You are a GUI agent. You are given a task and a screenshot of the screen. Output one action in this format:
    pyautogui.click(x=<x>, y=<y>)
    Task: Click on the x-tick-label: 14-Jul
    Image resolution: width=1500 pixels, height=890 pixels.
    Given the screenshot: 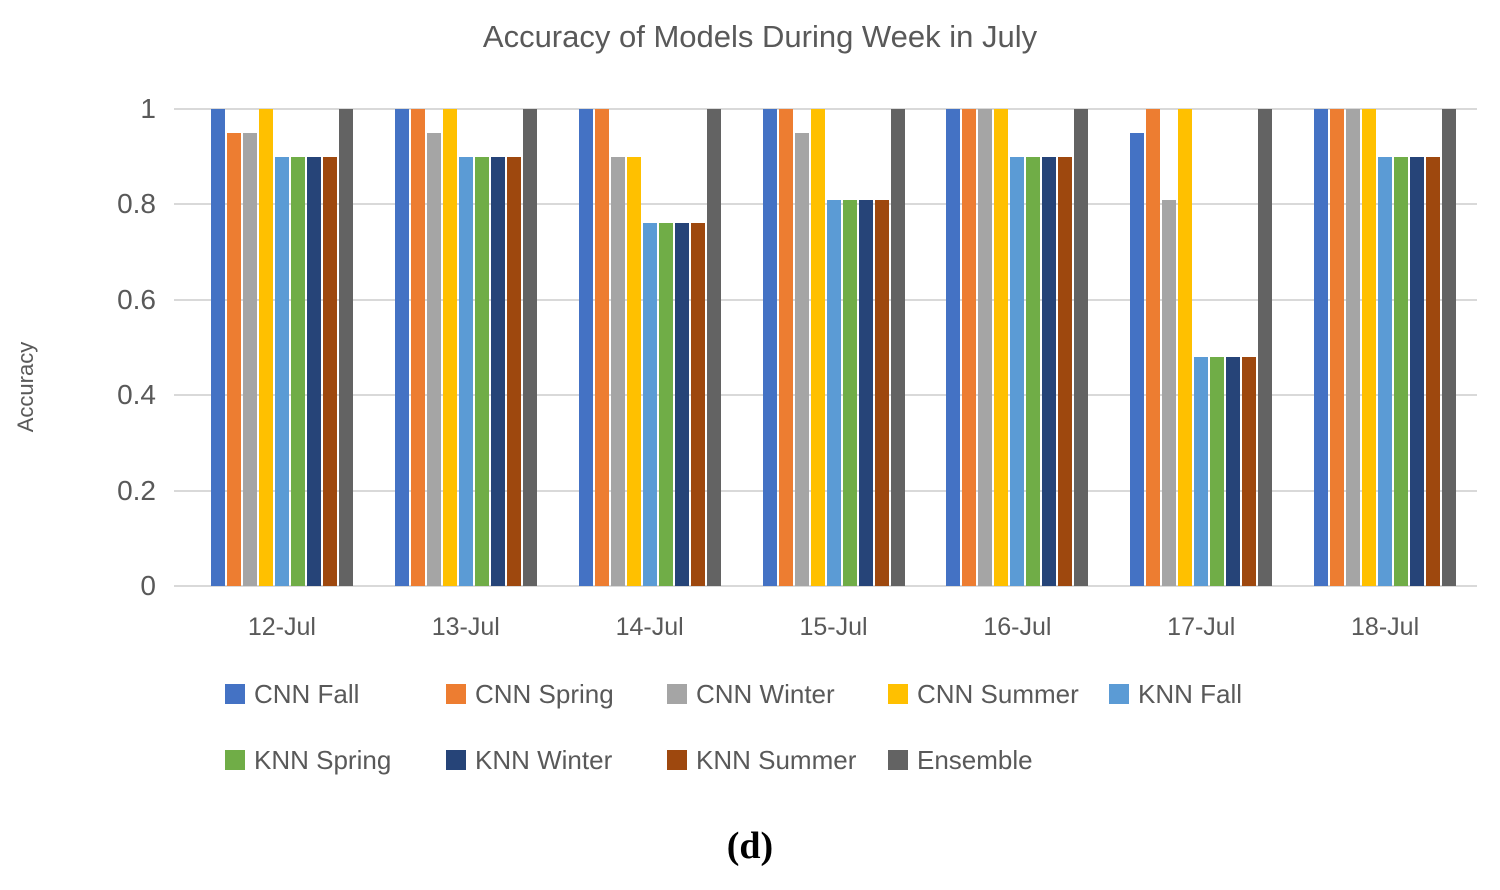 What is the action you would take?
    pyautogui.click(x=649, y=627)
    